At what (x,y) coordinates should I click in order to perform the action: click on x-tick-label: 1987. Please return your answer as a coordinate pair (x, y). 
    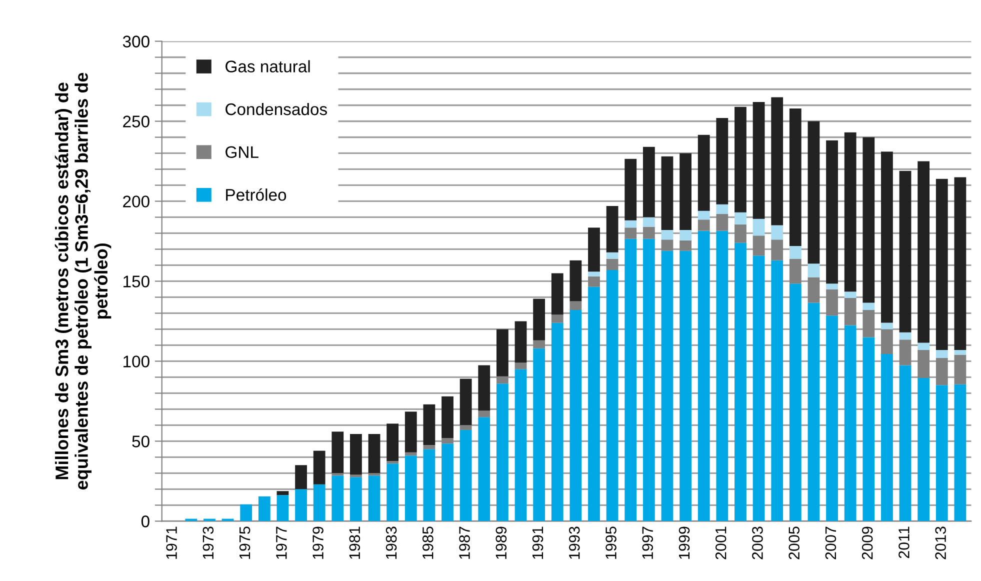
    Looking at the image, I should click on (464, 542).